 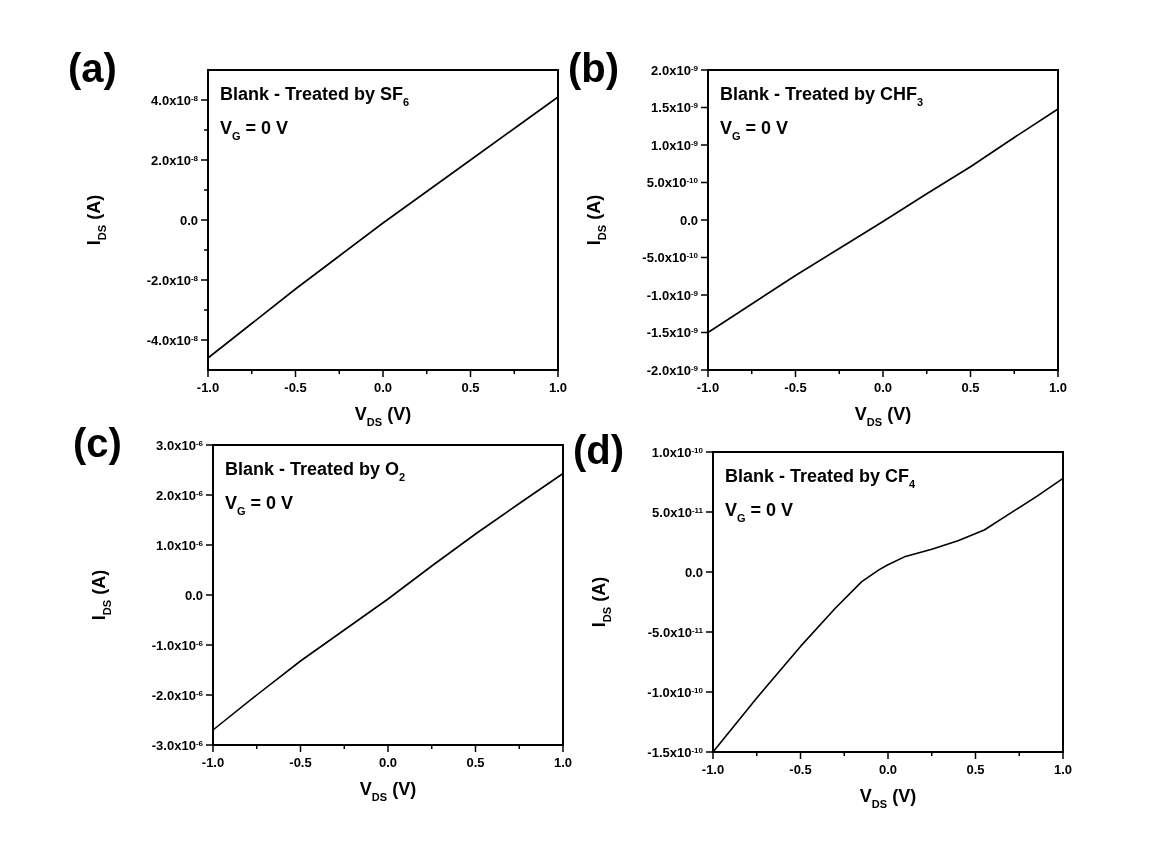 I want to click on y-tick-label: 5.0x10$^{-11}$, so click(x=678, y=512).